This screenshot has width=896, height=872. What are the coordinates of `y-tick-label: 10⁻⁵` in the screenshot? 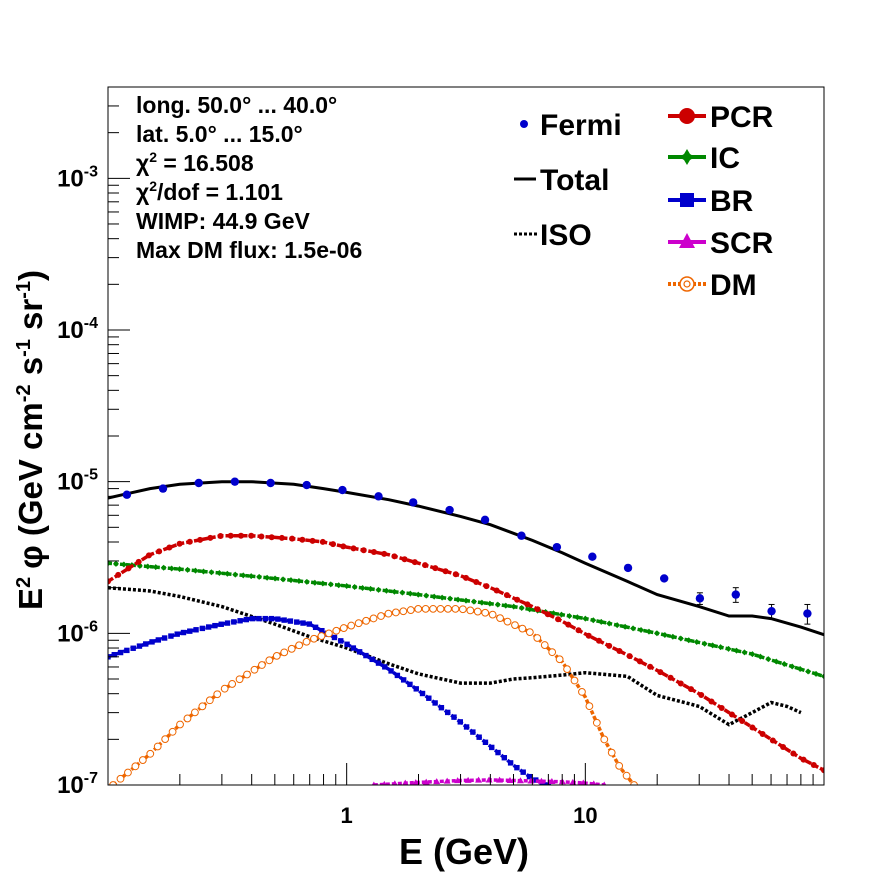 It's located at (77, 481).